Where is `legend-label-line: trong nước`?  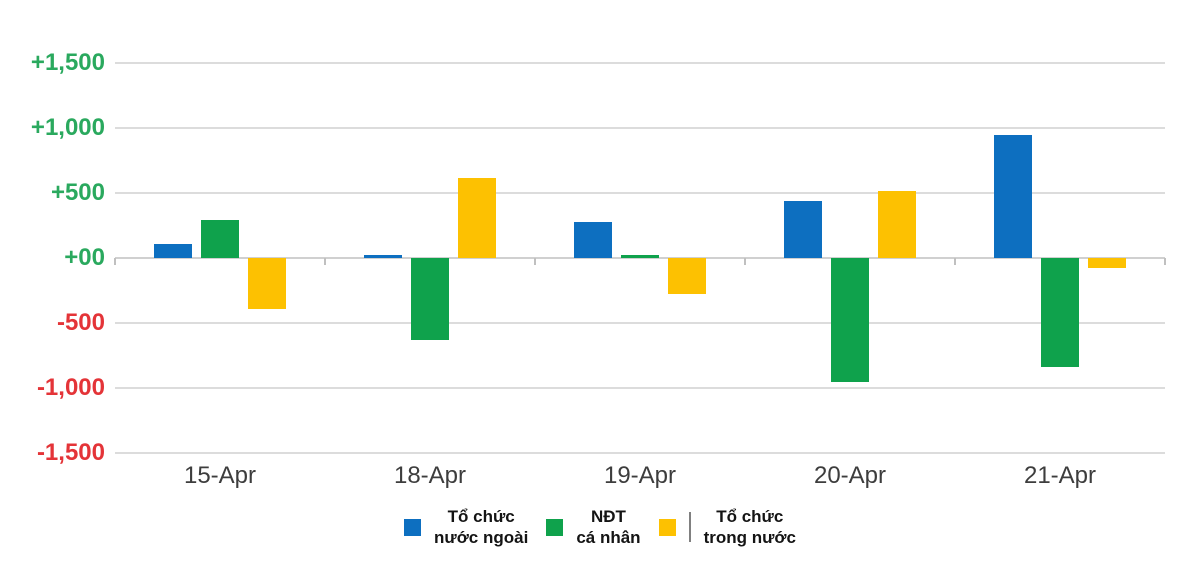 legend-label-line: trong nước is located at coordinates (749, 537).